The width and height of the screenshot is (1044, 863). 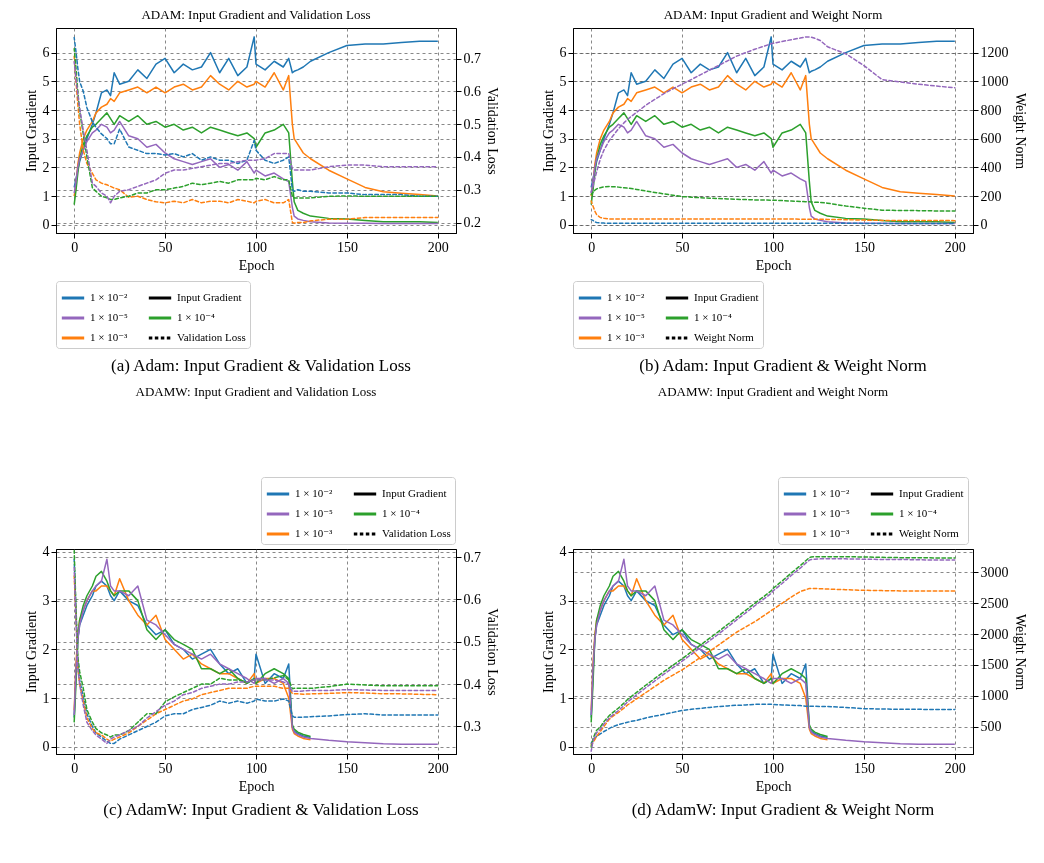 I want to click on chart-title: ADAMW: Input Gradient and Validation Loss, so click(x=255, y=391).